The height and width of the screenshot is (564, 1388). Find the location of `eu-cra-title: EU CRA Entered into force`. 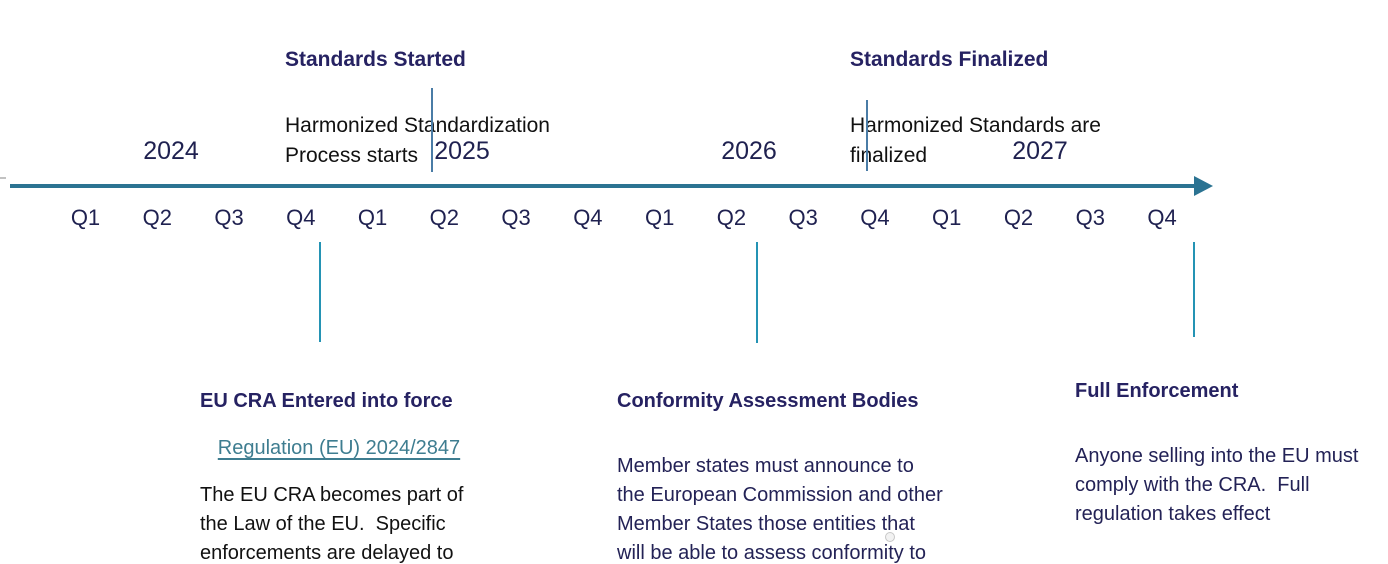

eu-cra-title: EU CRA Entered into force is located at coordinates (326, 401).